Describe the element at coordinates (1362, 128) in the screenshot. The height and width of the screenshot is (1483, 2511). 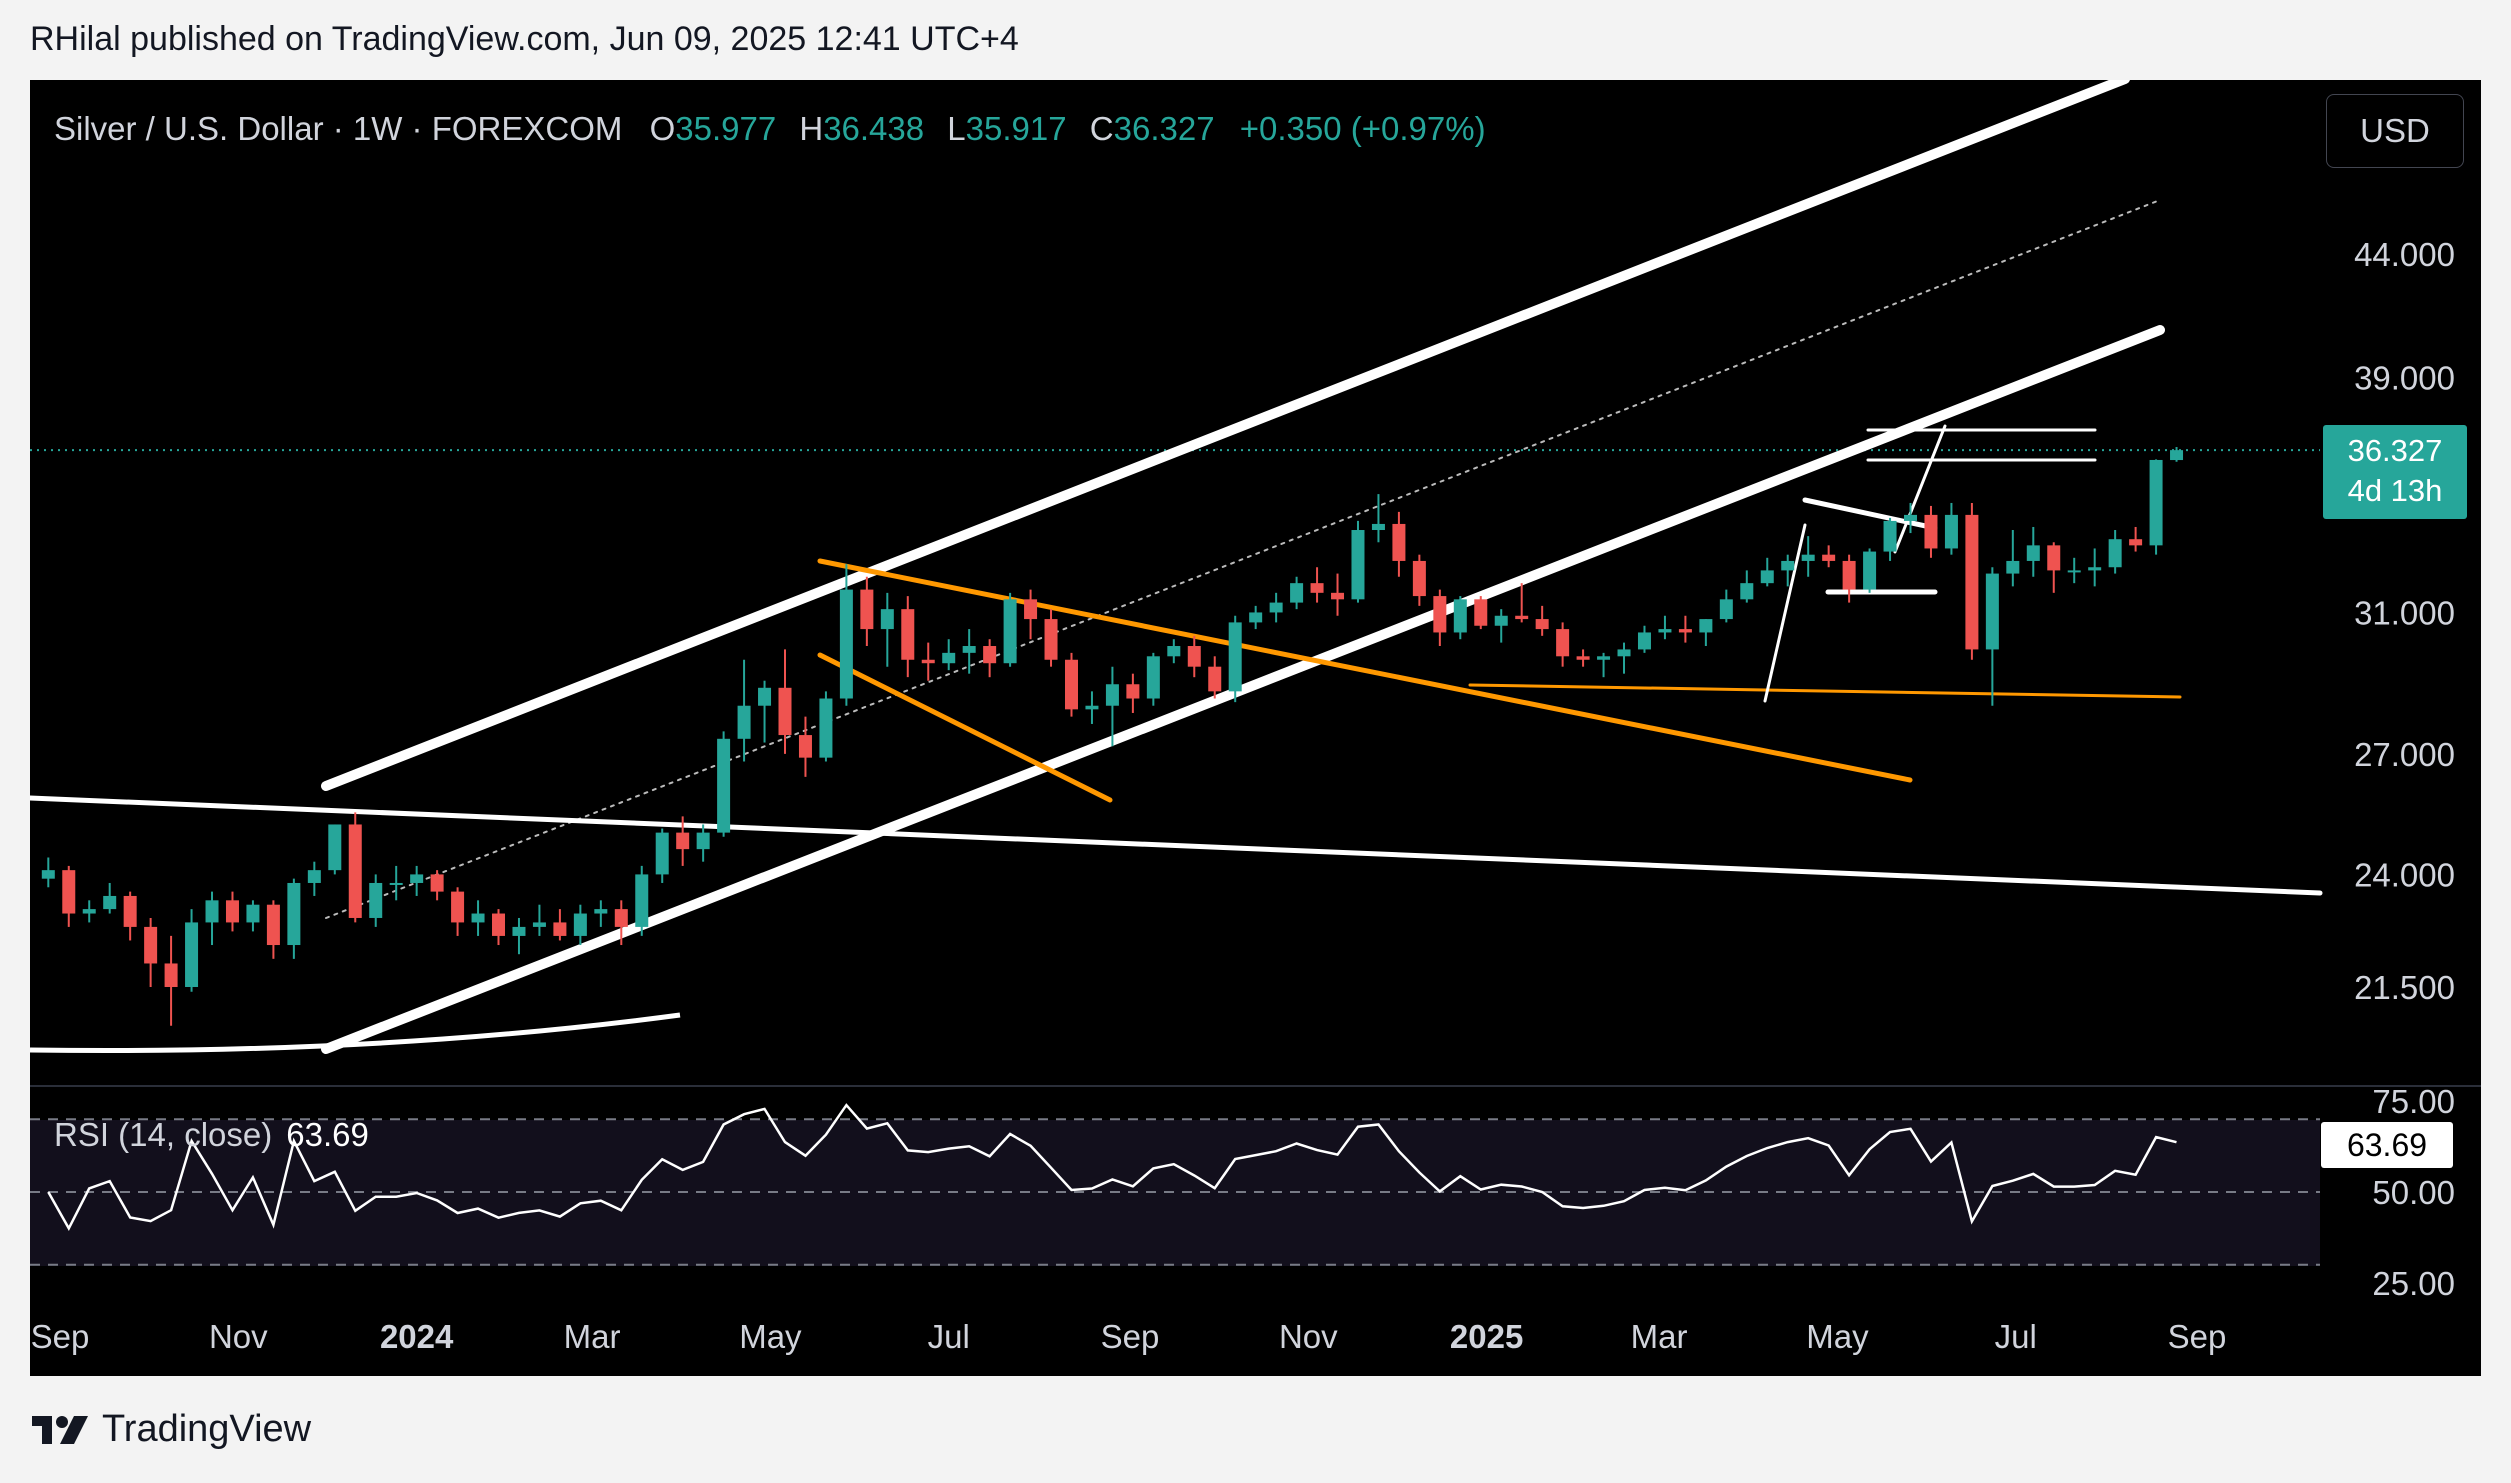
I see `change-value: +0.350 (+0.97%)` at that location.